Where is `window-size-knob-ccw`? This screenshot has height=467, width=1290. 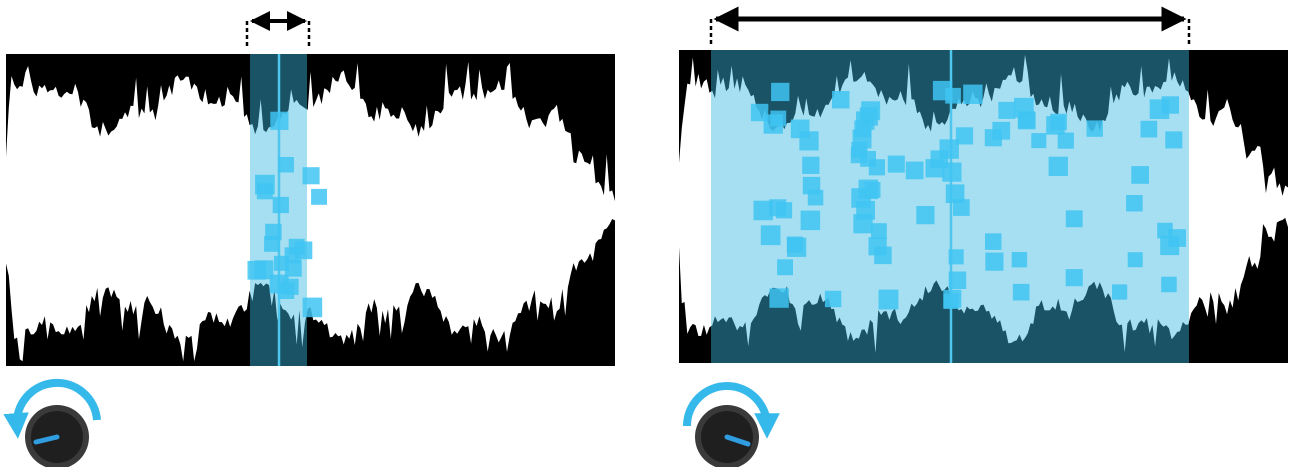
window-size-knob-ccw is located at coordinates (52, 422).